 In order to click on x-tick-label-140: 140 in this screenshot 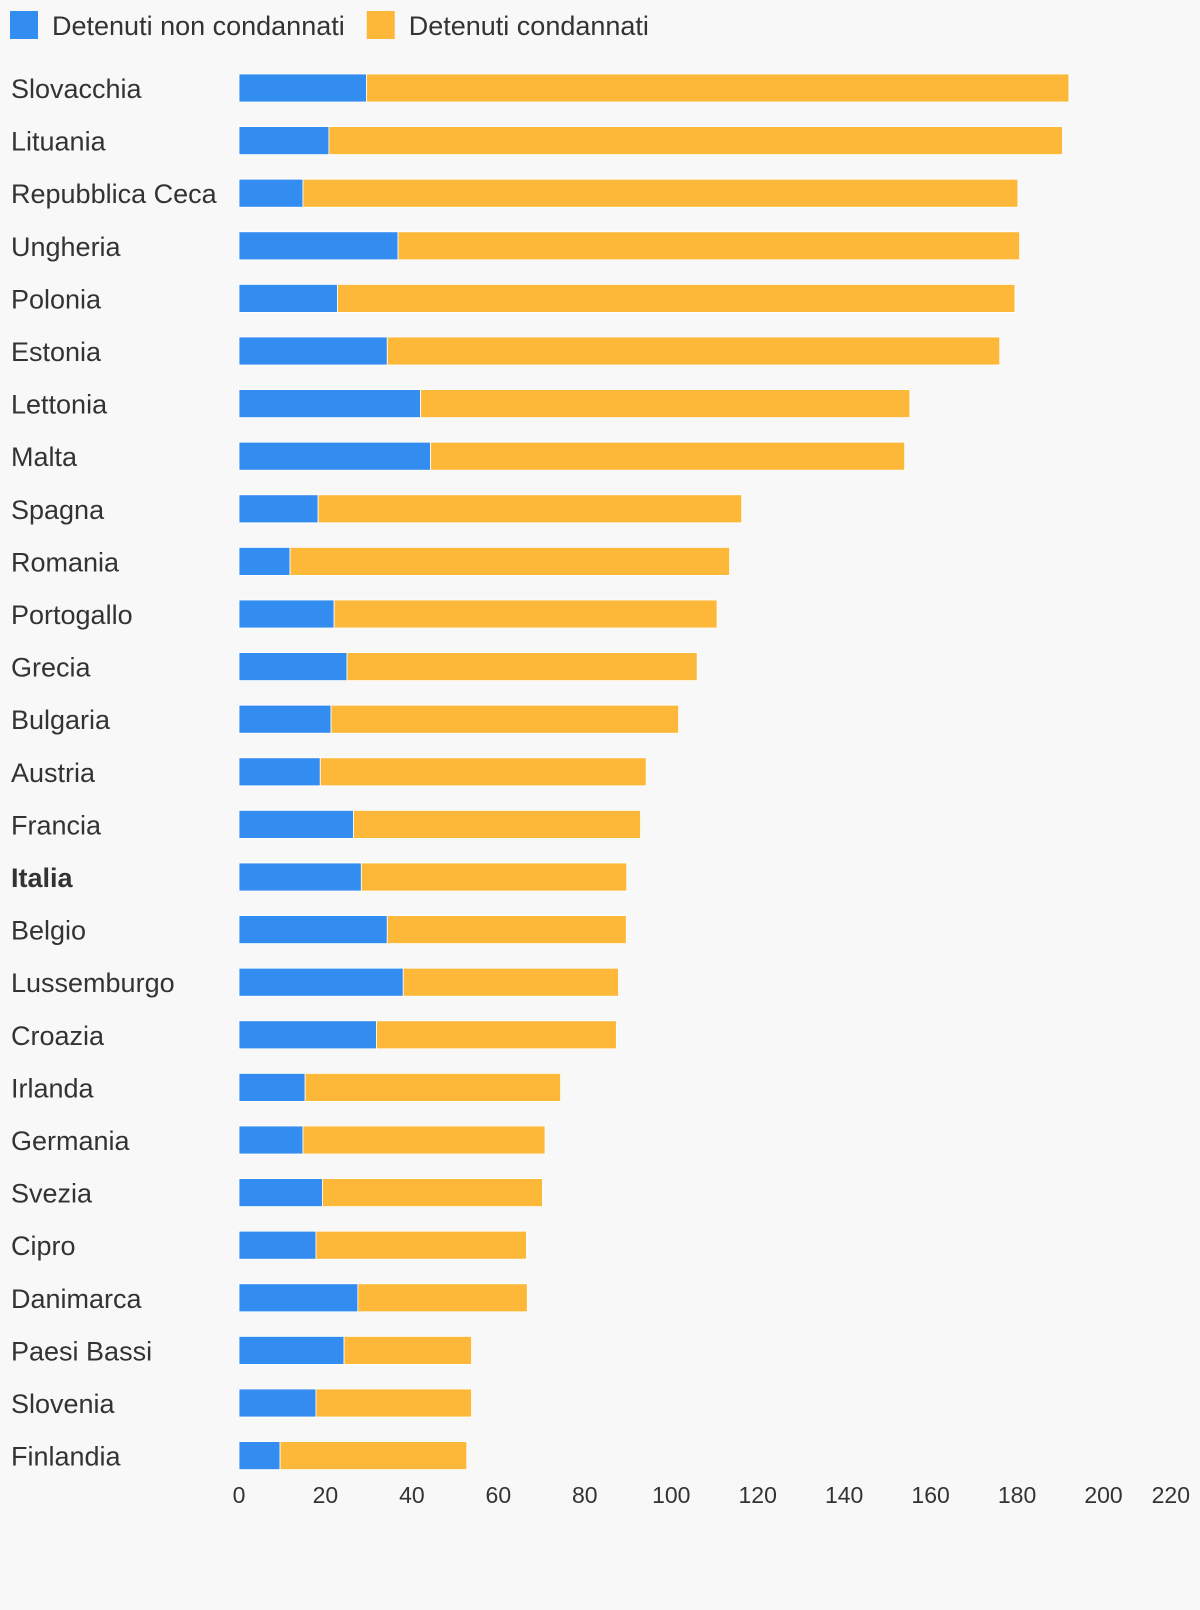, I will do `click(844, 1495)`.